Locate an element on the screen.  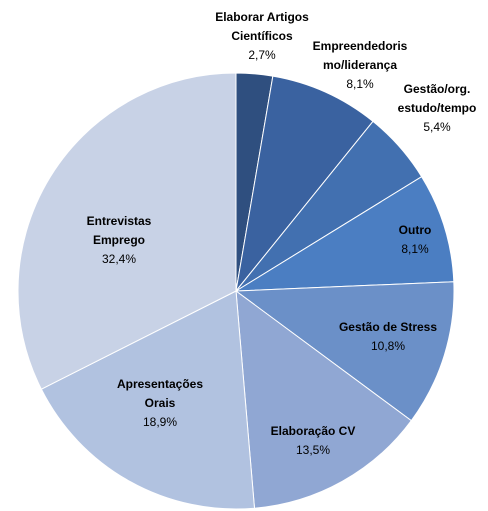
slice-label: Elaboração CV is located at coordinates (313, 431).